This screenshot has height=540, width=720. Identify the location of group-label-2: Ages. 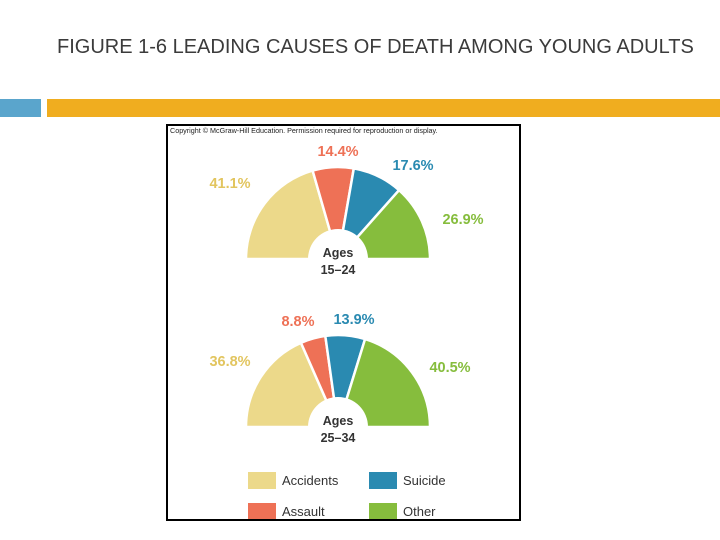
(338, 421).